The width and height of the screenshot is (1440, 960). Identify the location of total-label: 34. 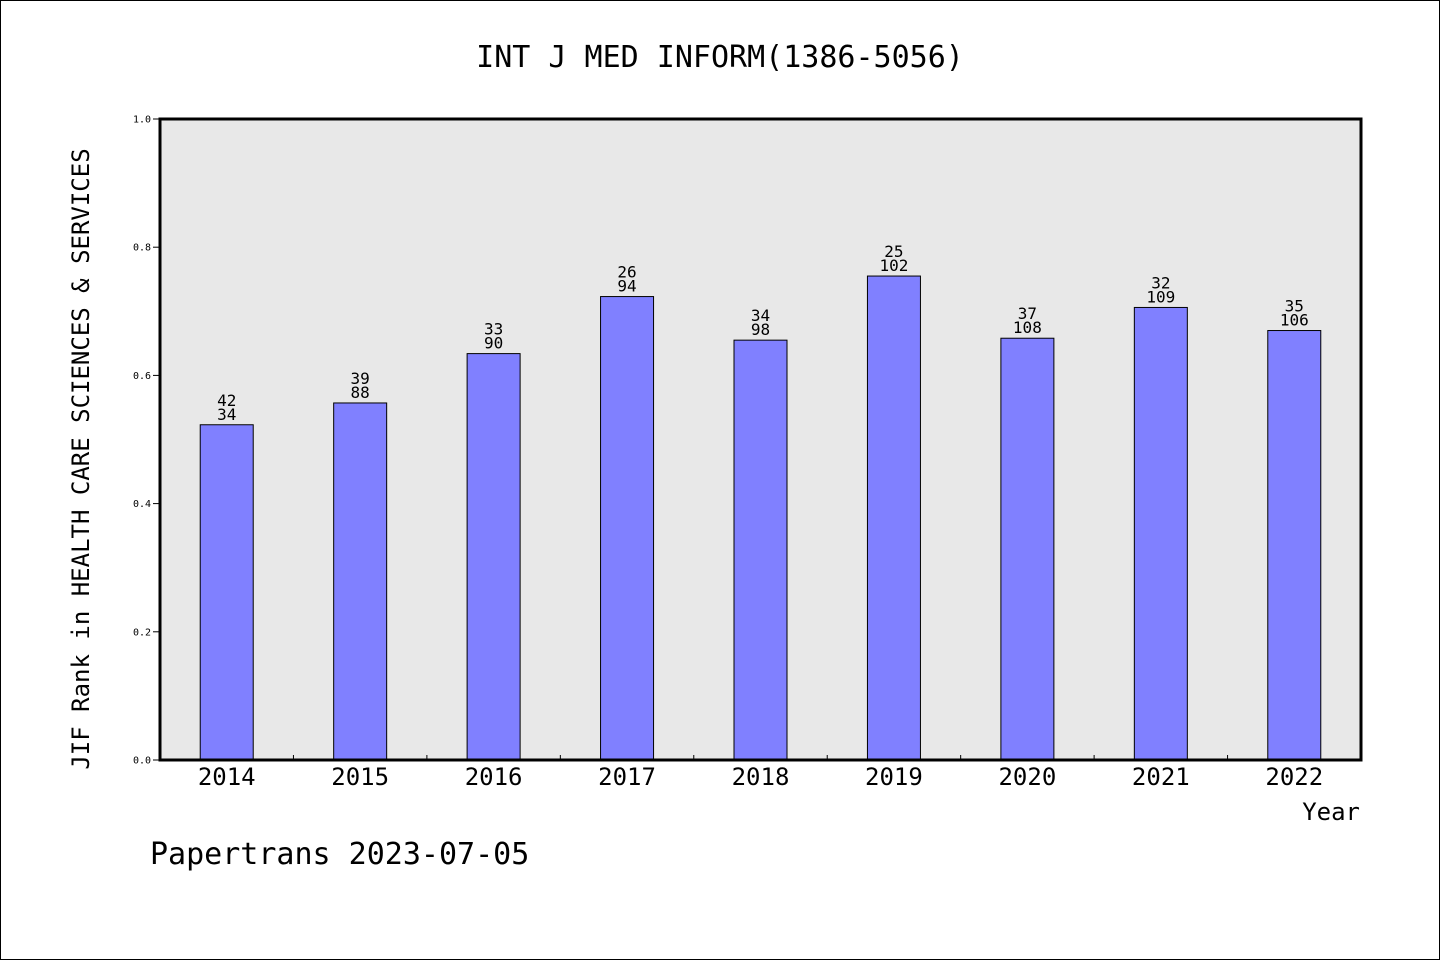
(226, 414).